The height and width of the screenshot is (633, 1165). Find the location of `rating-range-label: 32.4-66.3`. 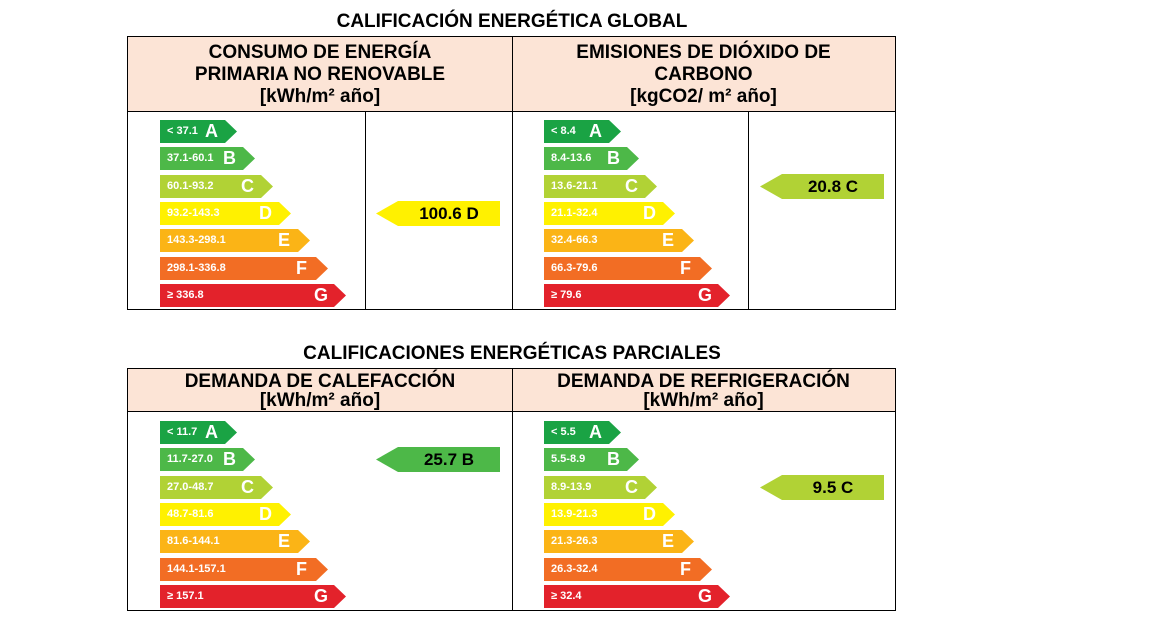

rating-range-label: 32.4-66.3 is located at coordinates (574, 240).